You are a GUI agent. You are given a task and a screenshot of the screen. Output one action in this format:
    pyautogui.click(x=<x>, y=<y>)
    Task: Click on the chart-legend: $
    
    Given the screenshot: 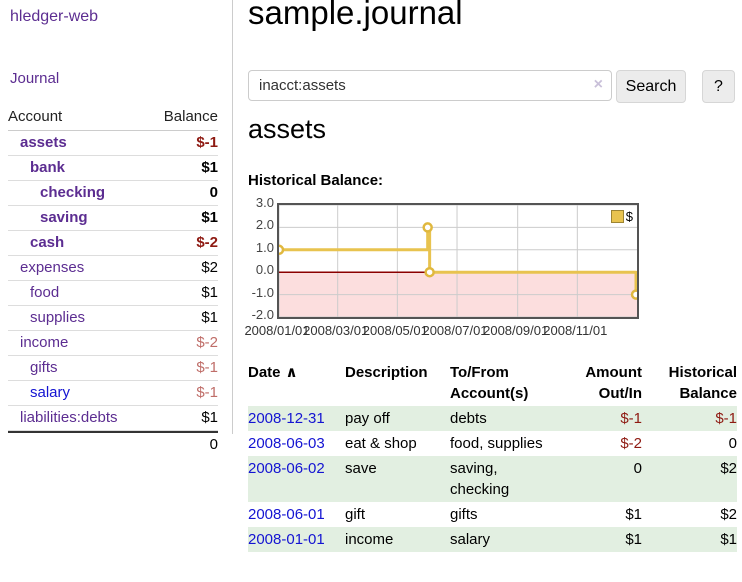 What is the action you would take?
    pyautogui.click(x=621, y=216)
    